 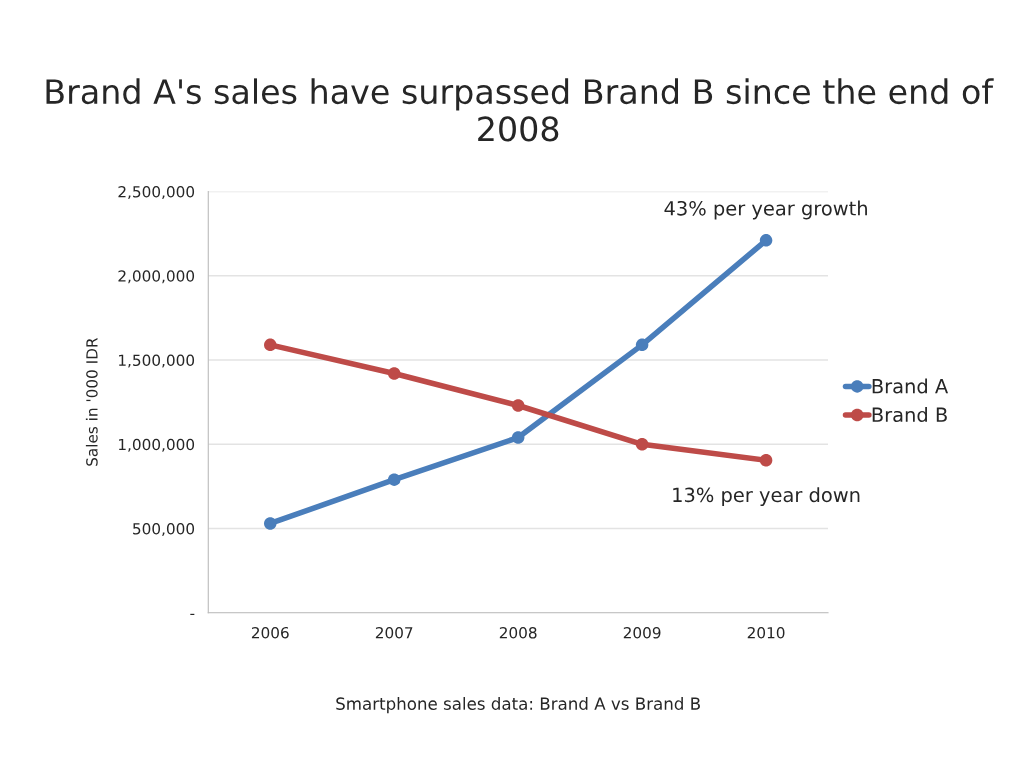 What do you see at coordinates (157, 445) in the screenshot?
I see `y-tick-label: 1,000,000` at bounding box center [157, 445].